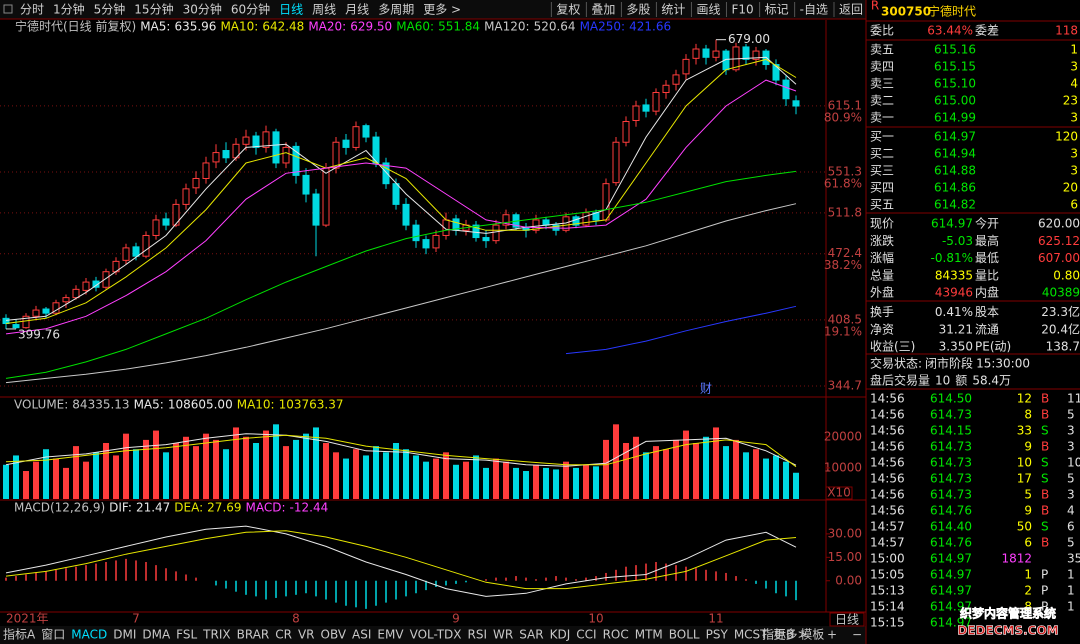  I want to click on period-tab: 周线, so click(324, 10).